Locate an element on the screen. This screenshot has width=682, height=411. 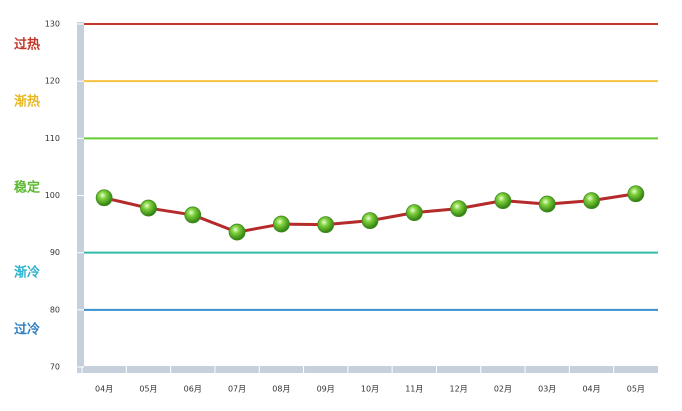
x-axis-bar is located at coordinates (367, 369).